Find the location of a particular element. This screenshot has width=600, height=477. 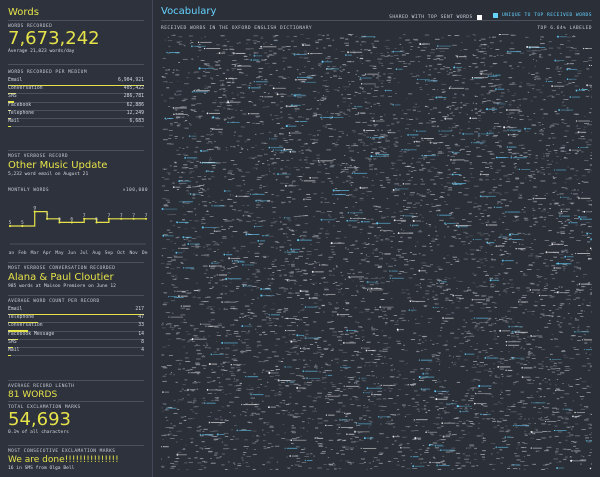

legend-shared: SHARED WITH TOP SENT WORDS is located at coordinates (435, 17).